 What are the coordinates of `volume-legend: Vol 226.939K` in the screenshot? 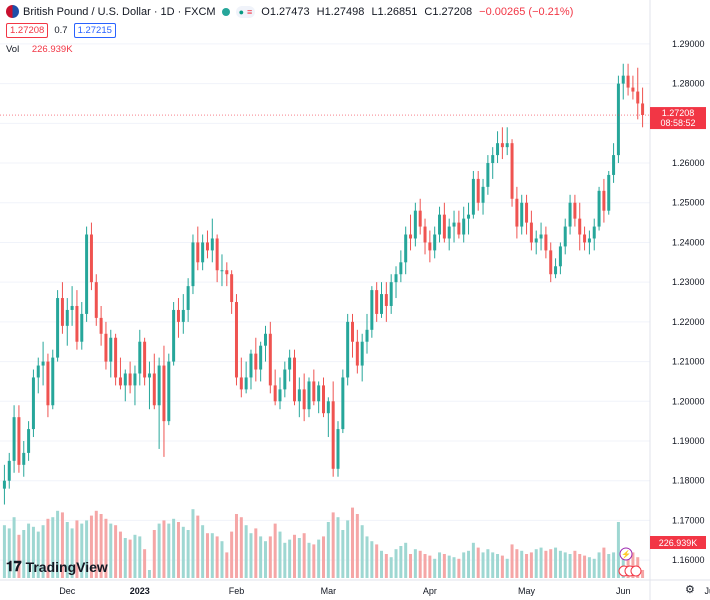 It's located at (39, 49).